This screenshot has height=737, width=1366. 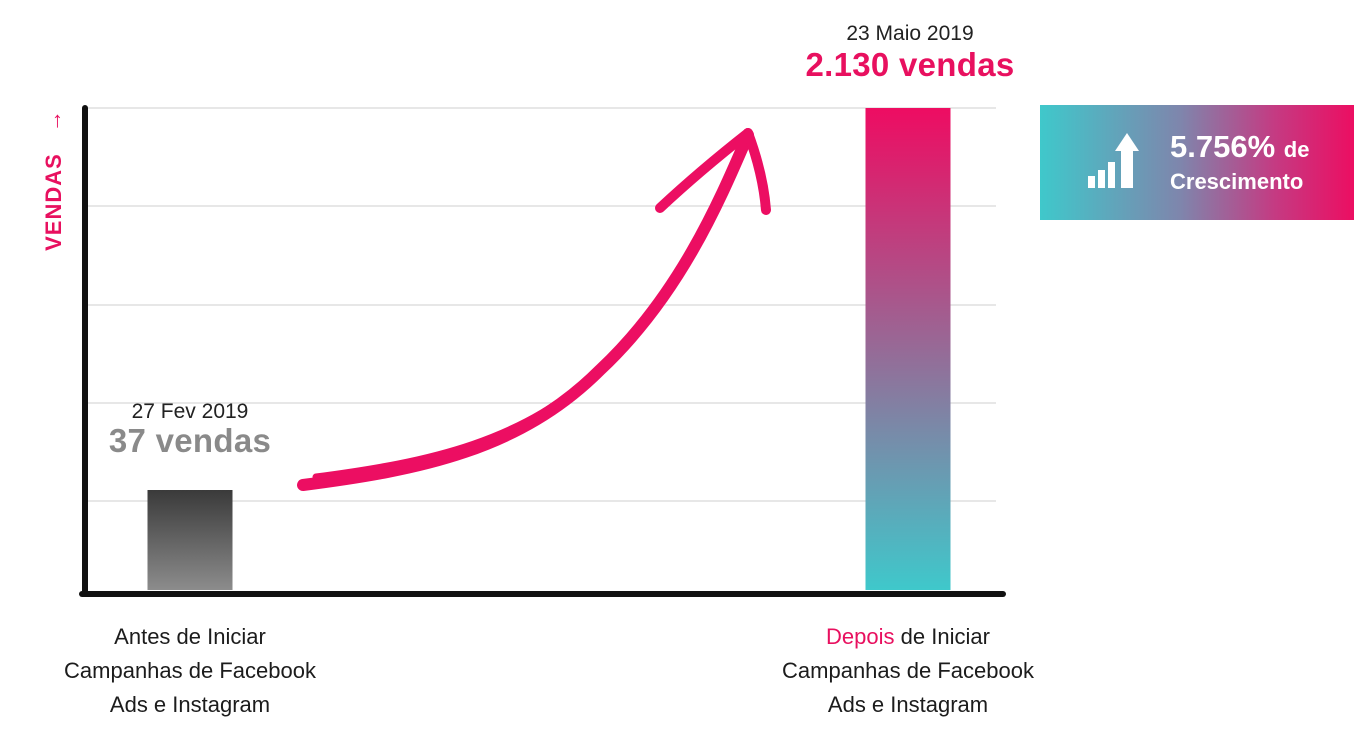 I want to click on y-axis-label: VENDAS →, so click(x=54, y=180).